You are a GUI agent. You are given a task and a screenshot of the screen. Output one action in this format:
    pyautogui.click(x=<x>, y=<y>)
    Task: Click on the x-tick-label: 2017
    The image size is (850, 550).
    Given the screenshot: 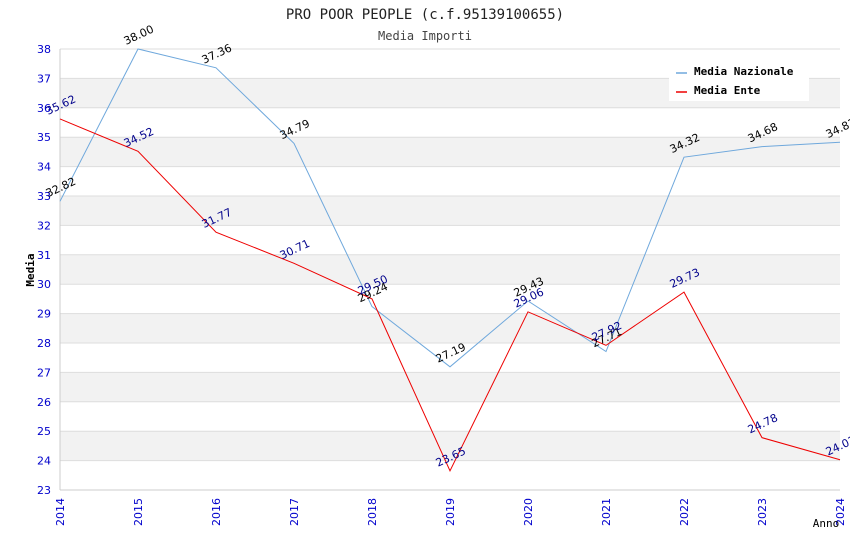 What is the action you would take?
    pyautogui.click(x=294, y=512)
    